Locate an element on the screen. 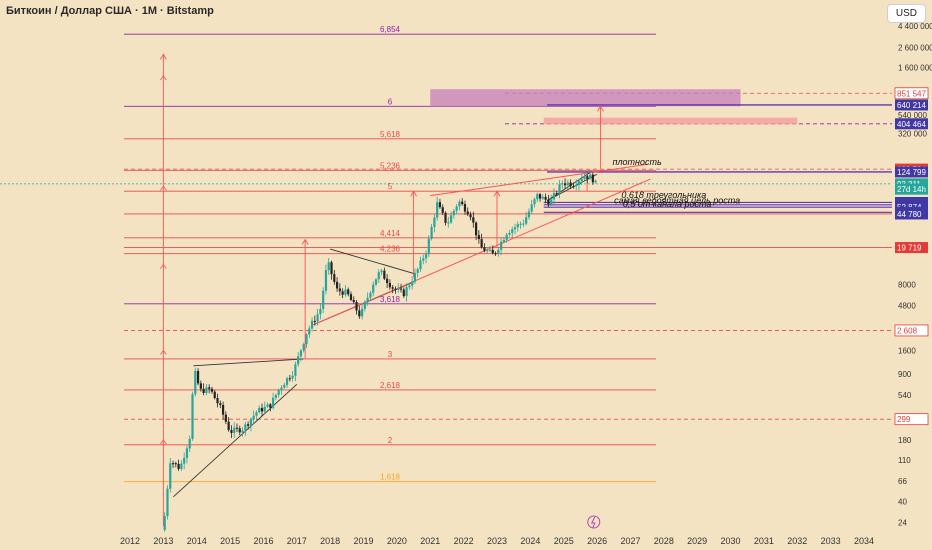 The height and width of the screenshot is (550, 932). x-tick-label: 2031 is located at coordinates (764, 541).